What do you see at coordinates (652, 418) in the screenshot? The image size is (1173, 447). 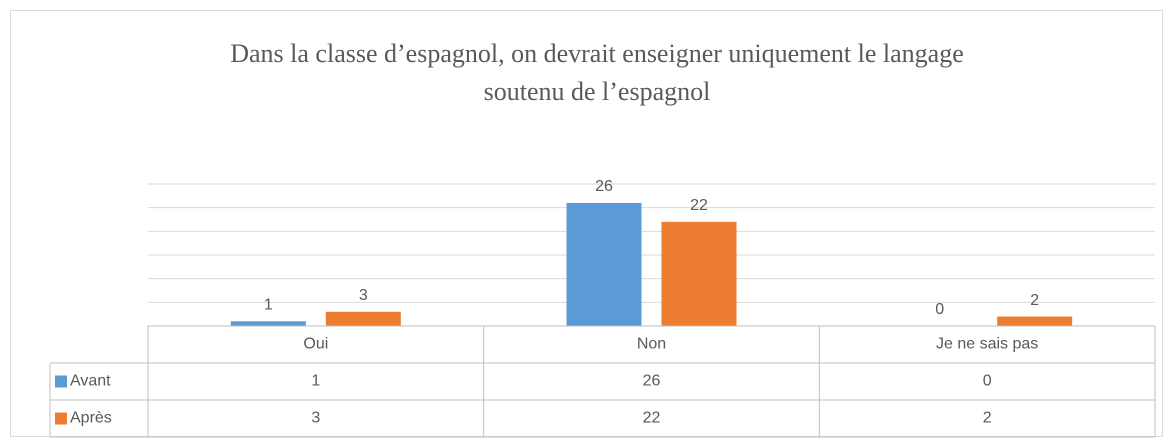 I see `table-cell: 22` at bounding box center [652, 418].